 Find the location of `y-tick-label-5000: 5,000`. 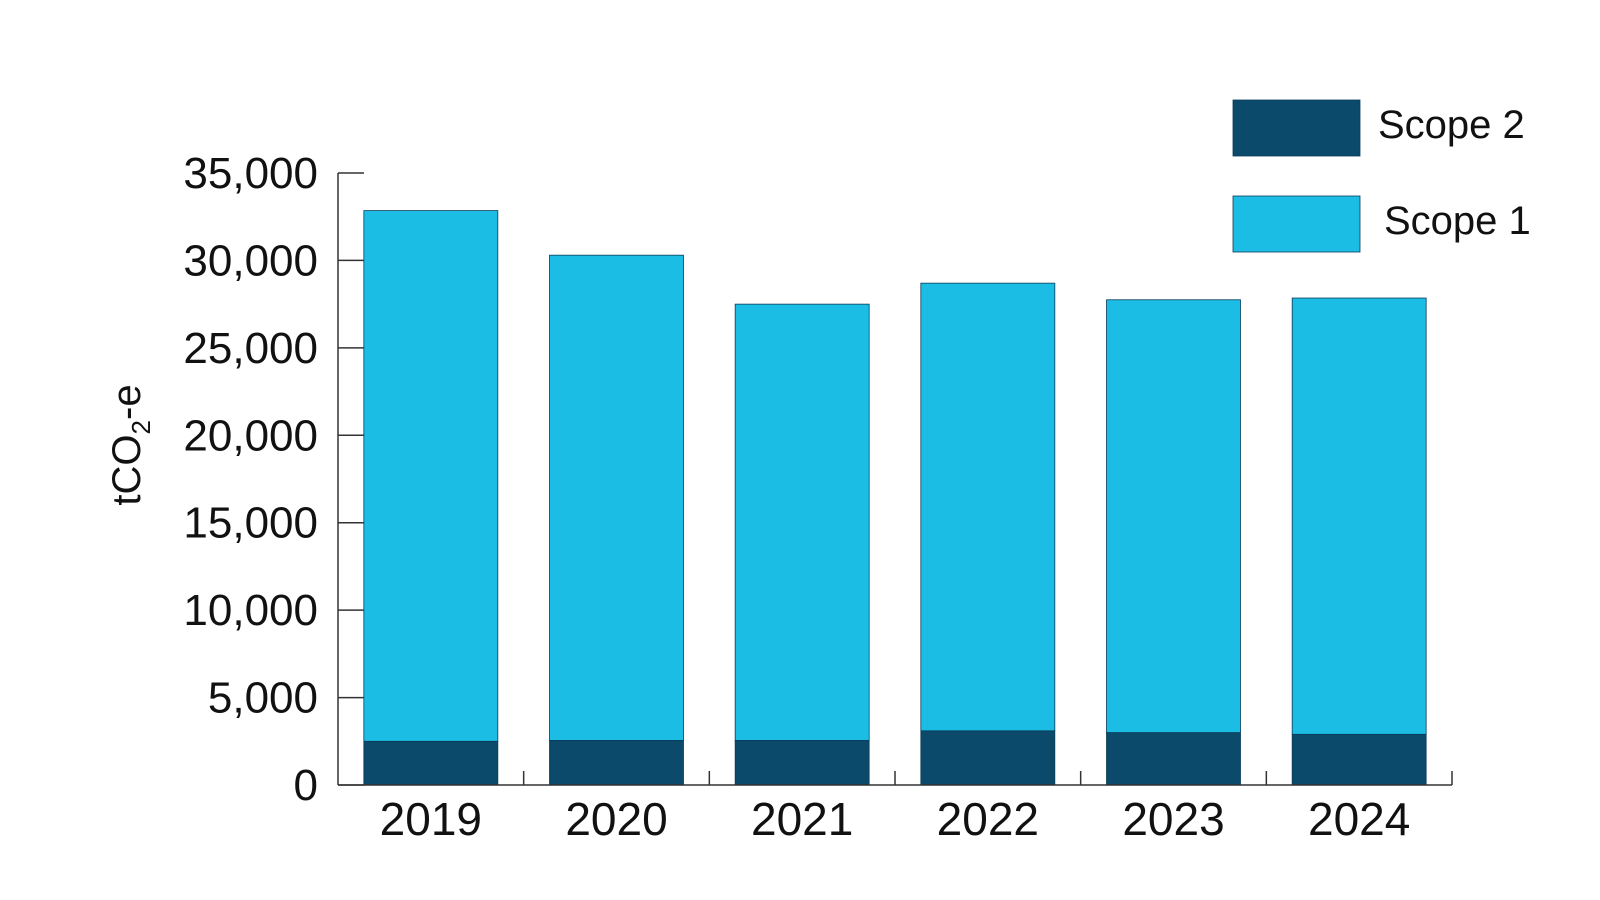

y-tick-label-5000: 5,000 is located at coordinates (263, 698).